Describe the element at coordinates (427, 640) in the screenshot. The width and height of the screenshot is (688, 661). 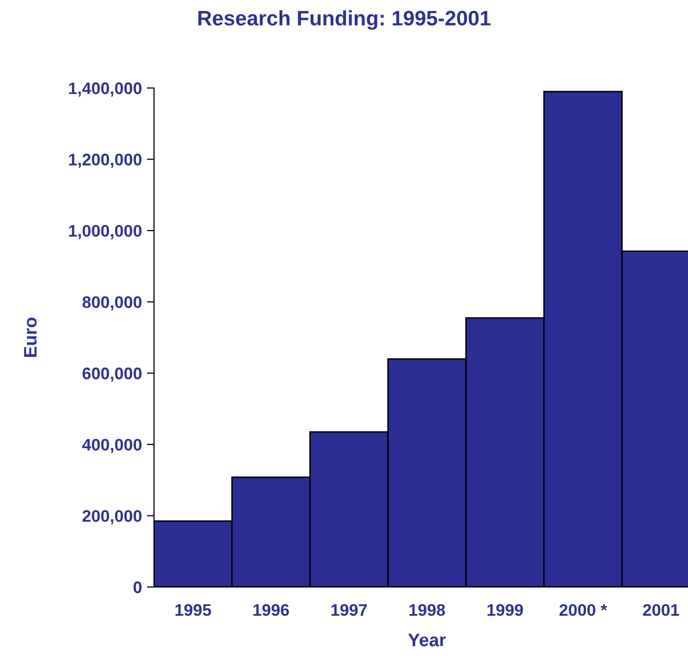
I see `x-axis-title: Year` at that location.